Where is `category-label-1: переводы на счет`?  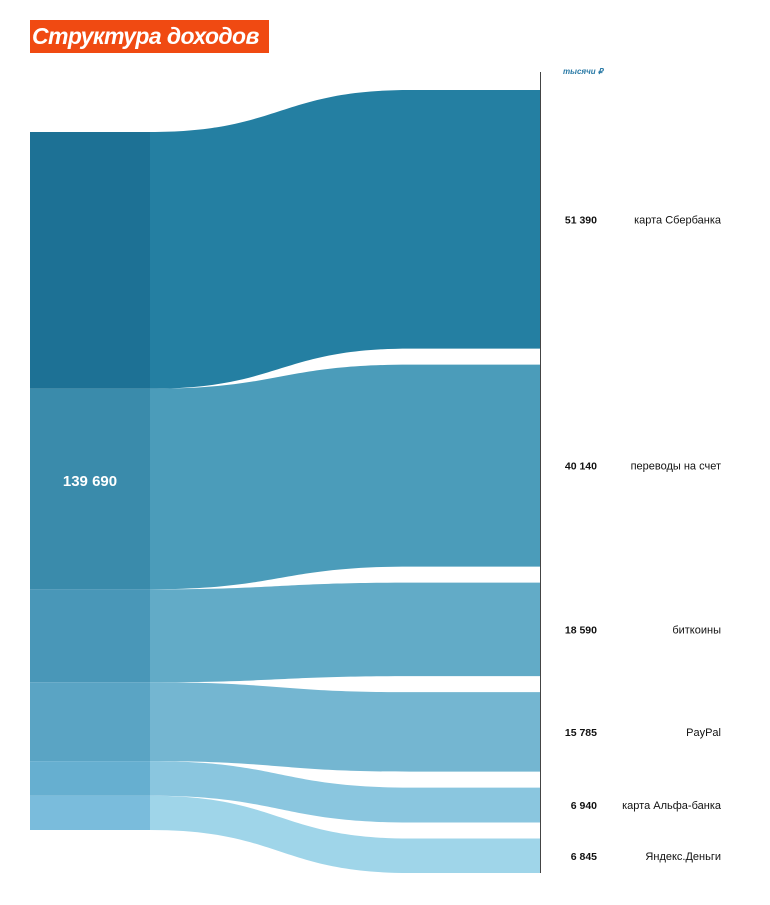 category-label-1: переводы на счет is located at coordinates (676, 467).